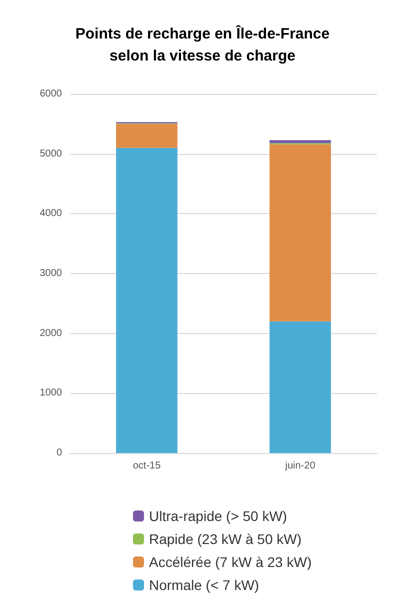  Describe the element at coordinates (202, 44) in the screenshot. I see `chart-title: Points de recharge en Île-de-France selon la vitesse de charge` at that location.